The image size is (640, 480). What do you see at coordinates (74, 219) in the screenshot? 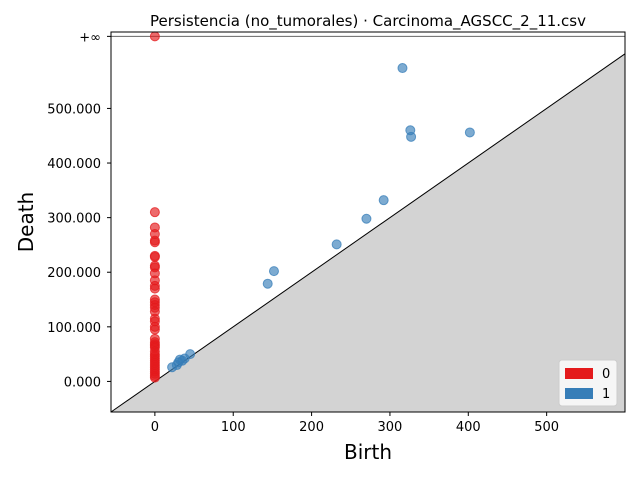
I see `y-tick-label: 300.000` at bounding box center [74, 219].